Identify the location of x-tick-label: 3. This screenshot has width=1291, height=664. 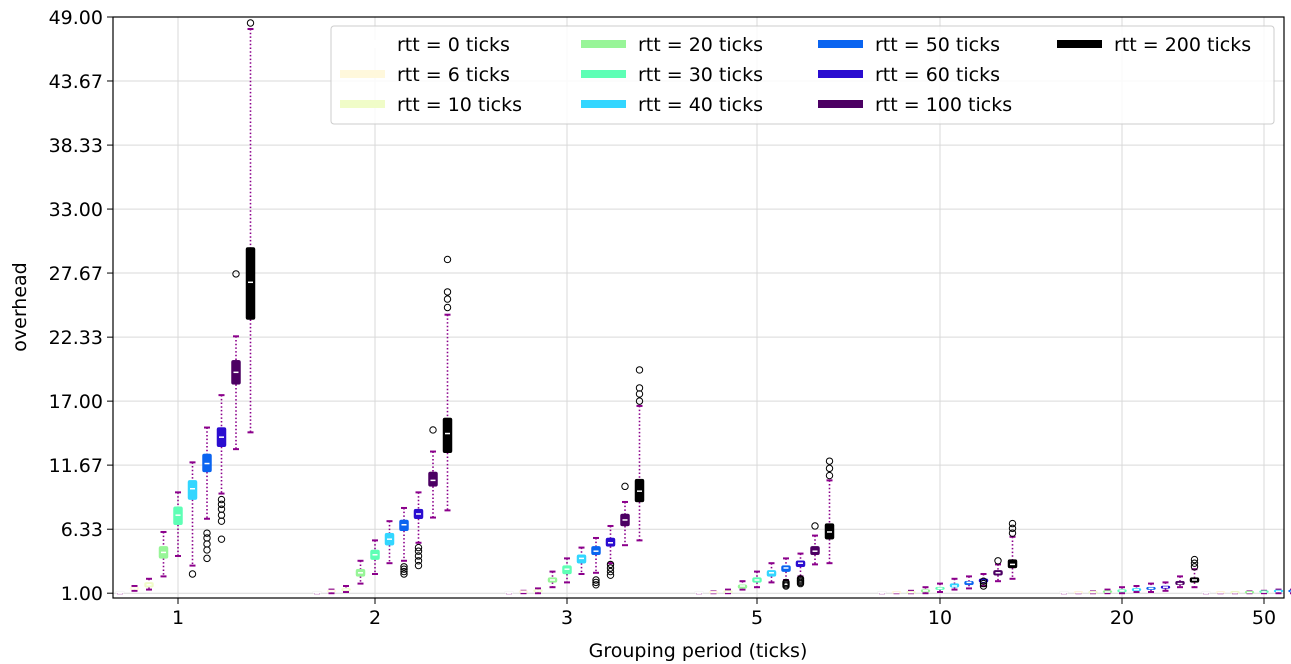
(567, 618).